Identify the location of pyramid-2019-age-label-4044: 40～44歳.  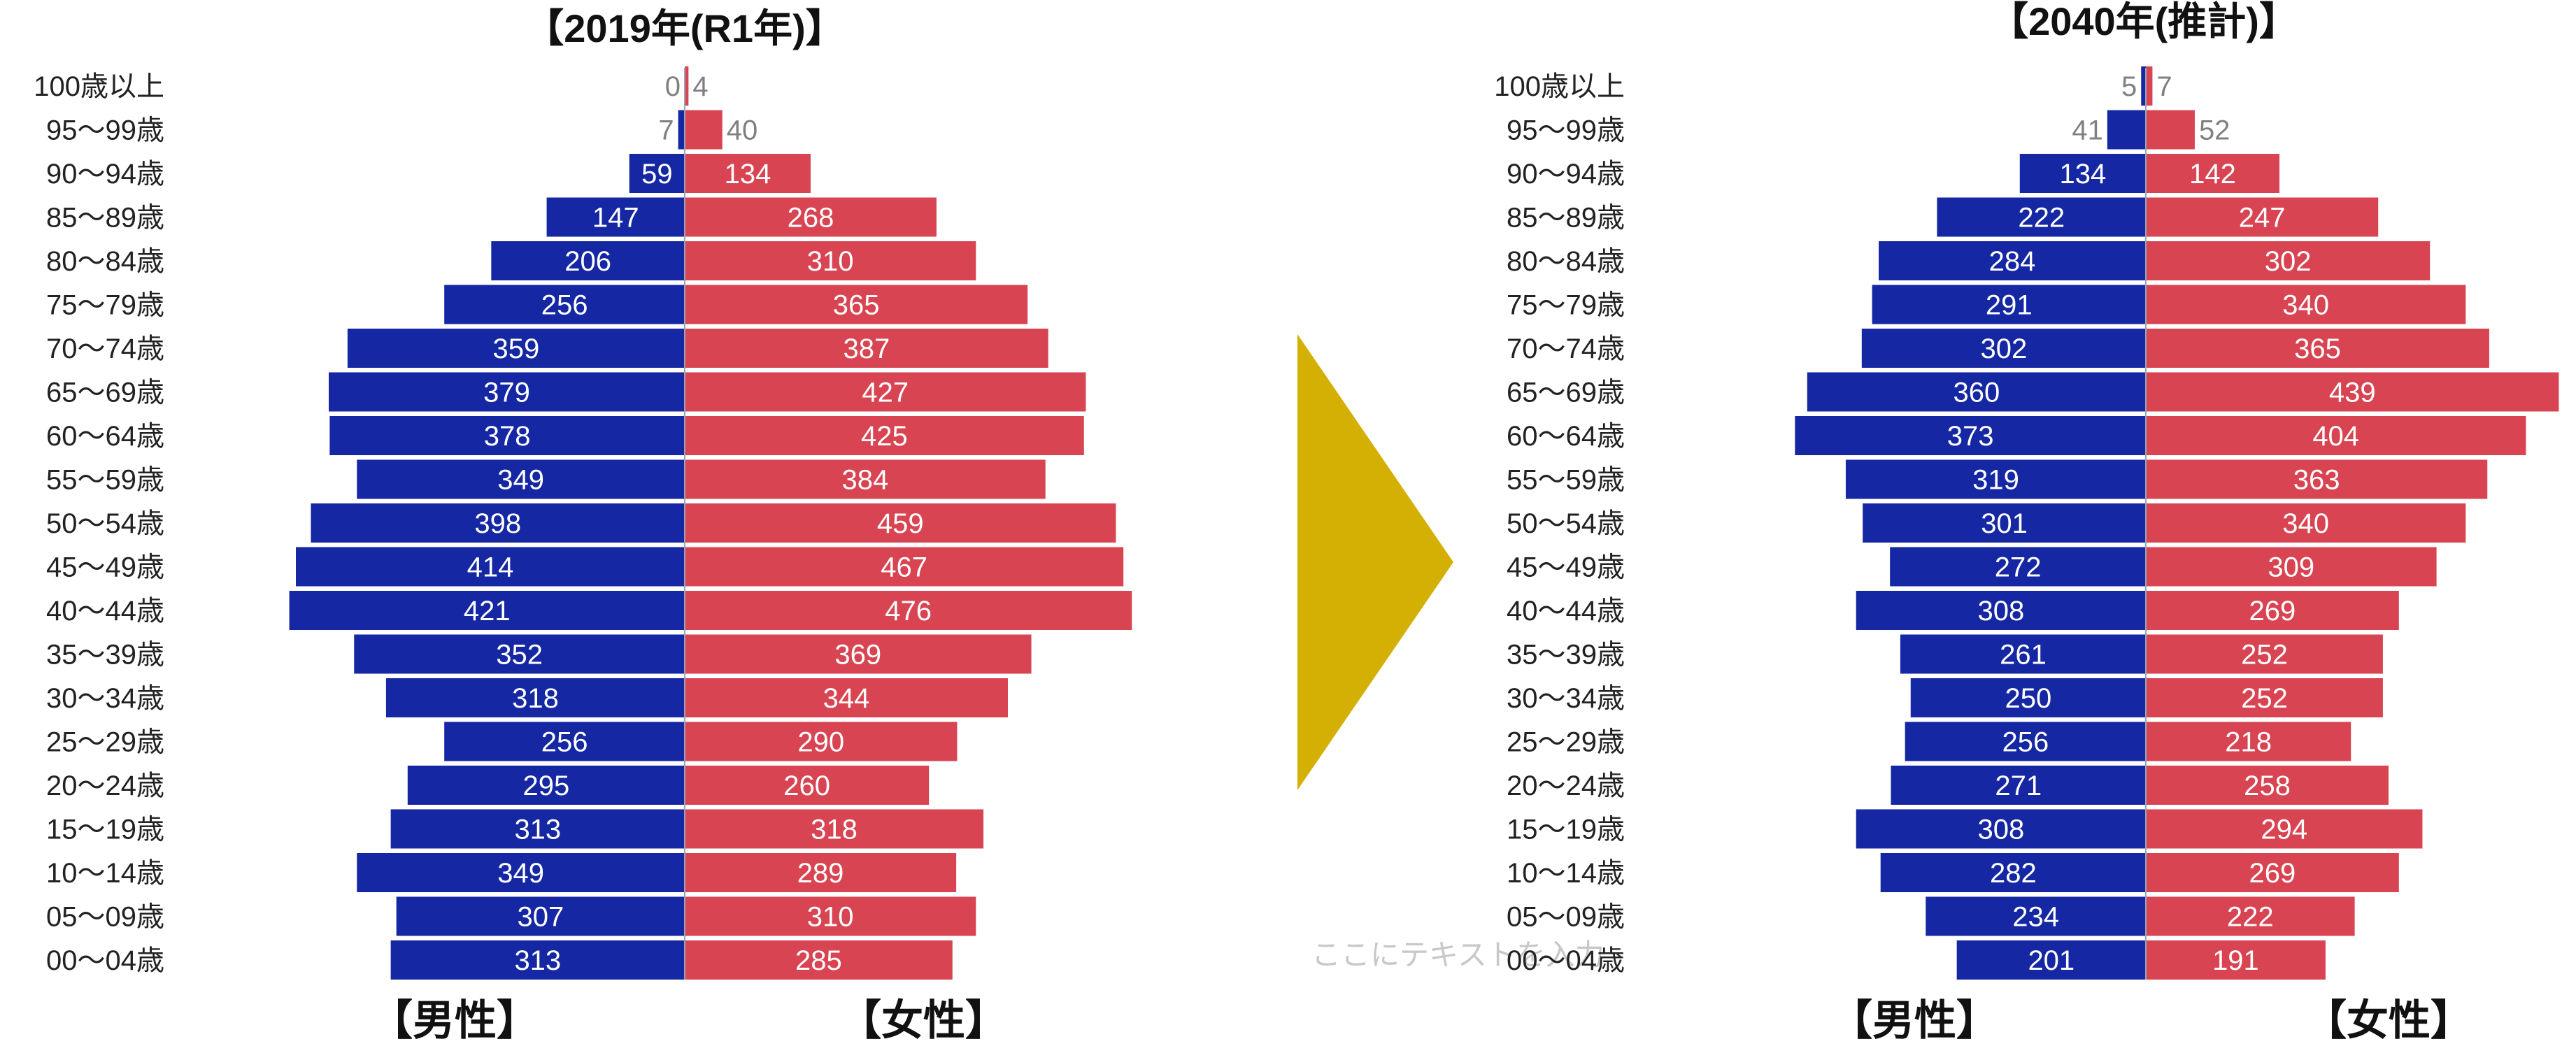
(105, 611).